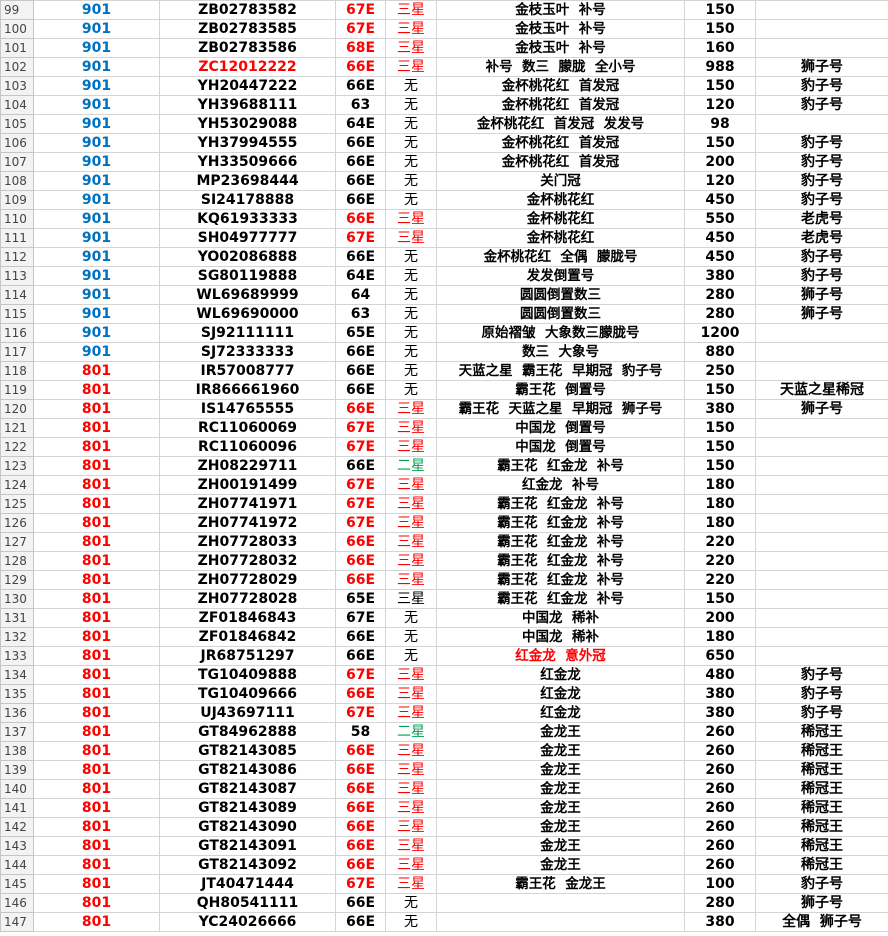  Describe the element at coordinates (17, 789) in the screenshot. I see `row-number: 140` at that location.